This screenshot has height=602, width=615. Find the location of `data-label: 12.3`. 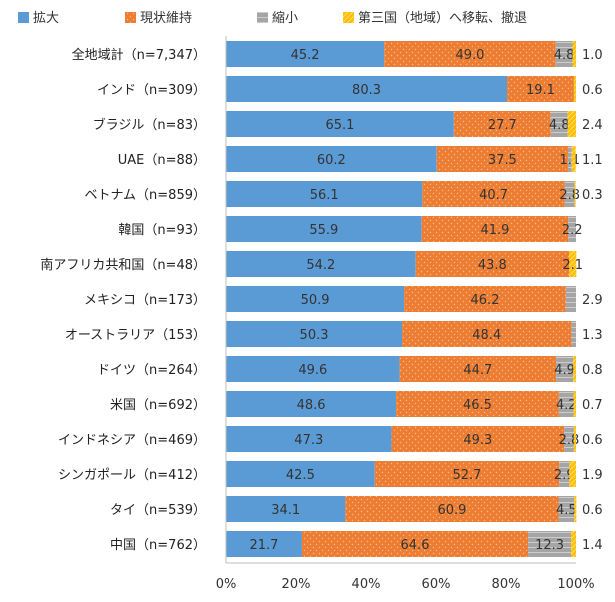

data-label: 12.3 is located at coordinates (549, 545).